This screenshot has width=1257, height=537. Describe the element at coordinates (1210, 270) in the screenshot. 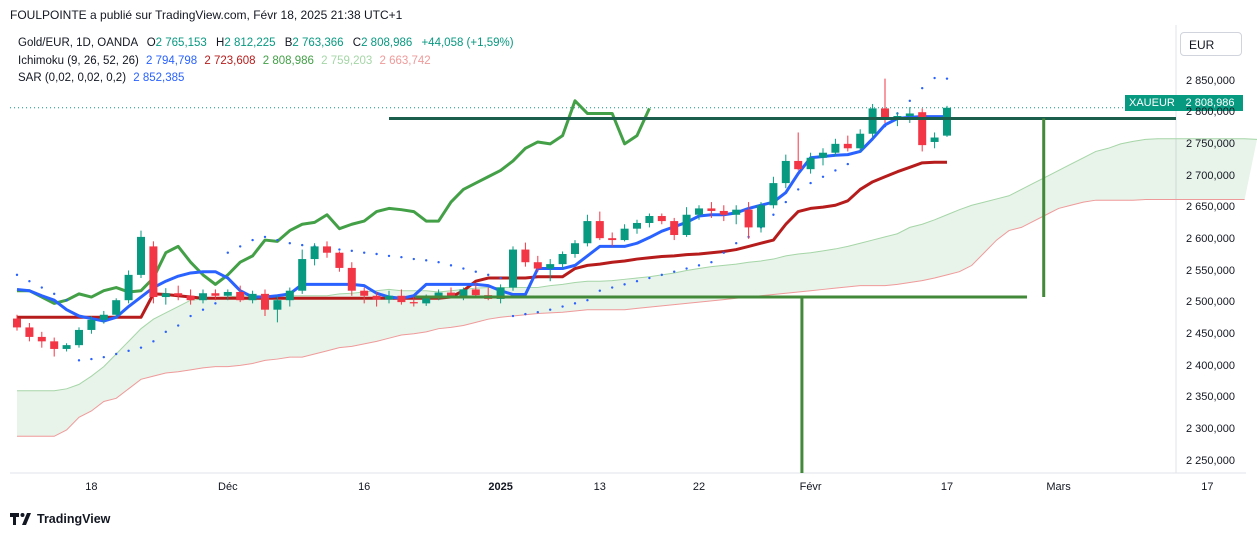

I see `price-tick-label: 2 550,000` at that location.